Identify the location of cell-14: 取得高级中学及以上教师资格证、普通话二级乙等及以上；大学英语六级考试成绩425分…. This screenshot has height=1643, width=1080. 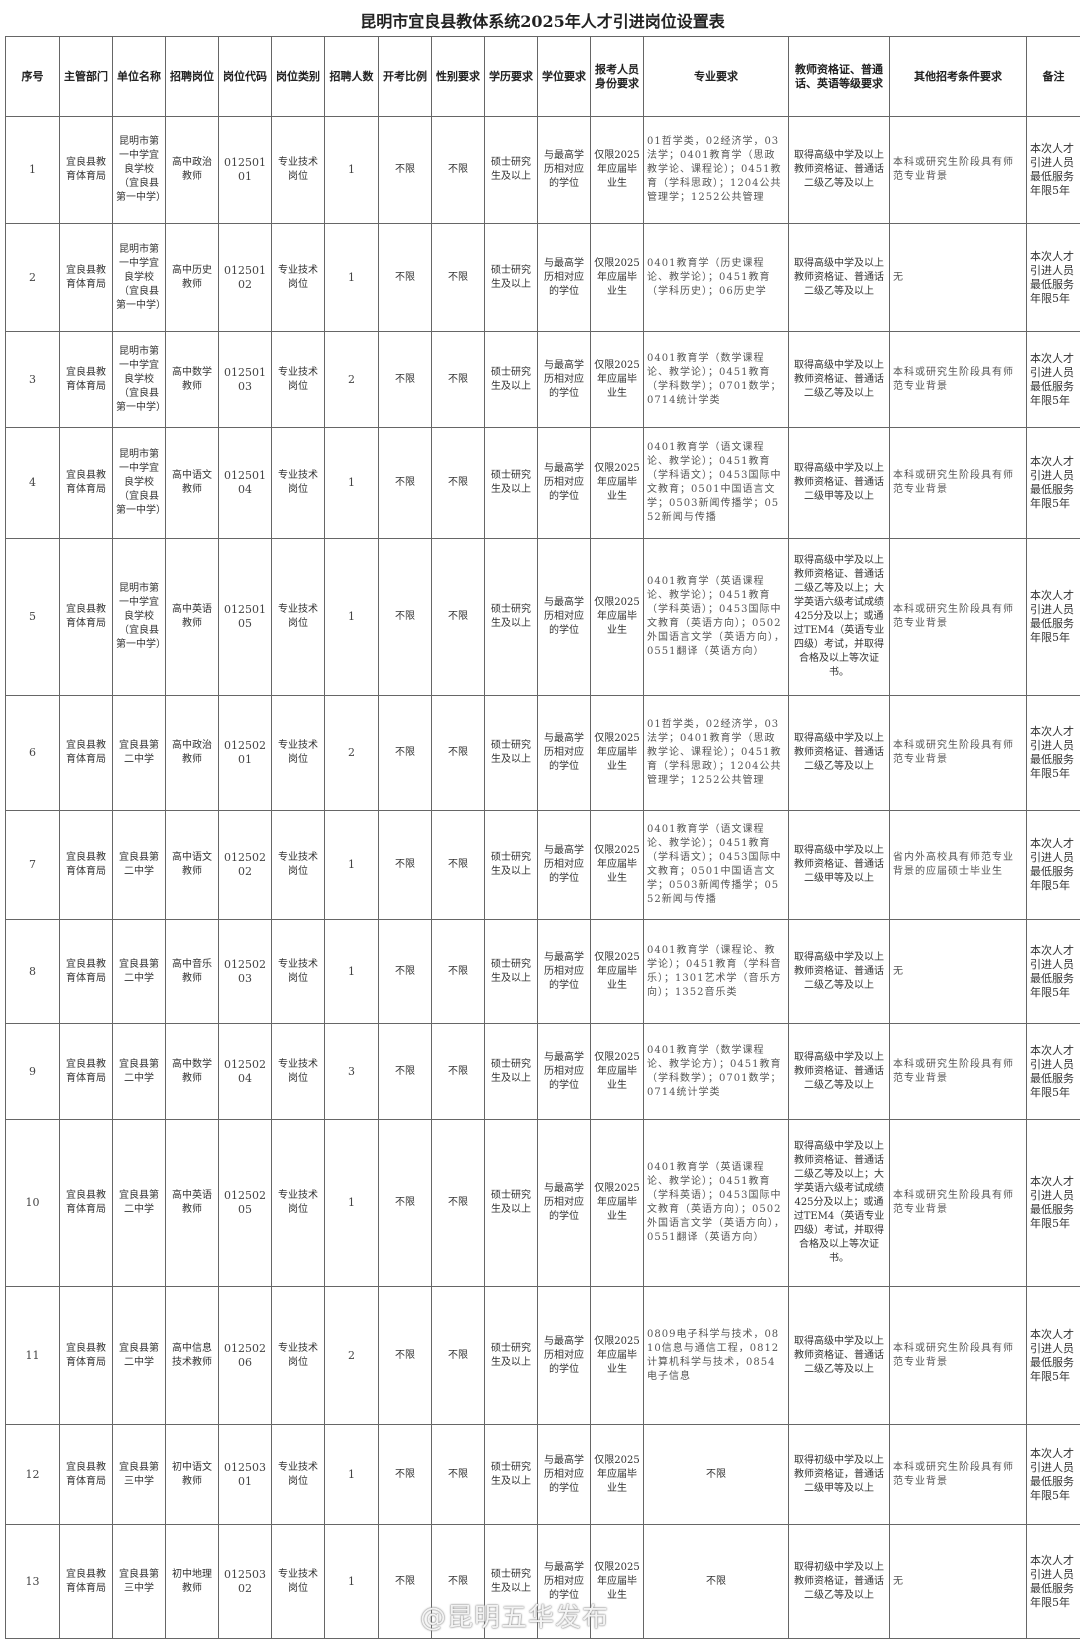
(839, 1203).